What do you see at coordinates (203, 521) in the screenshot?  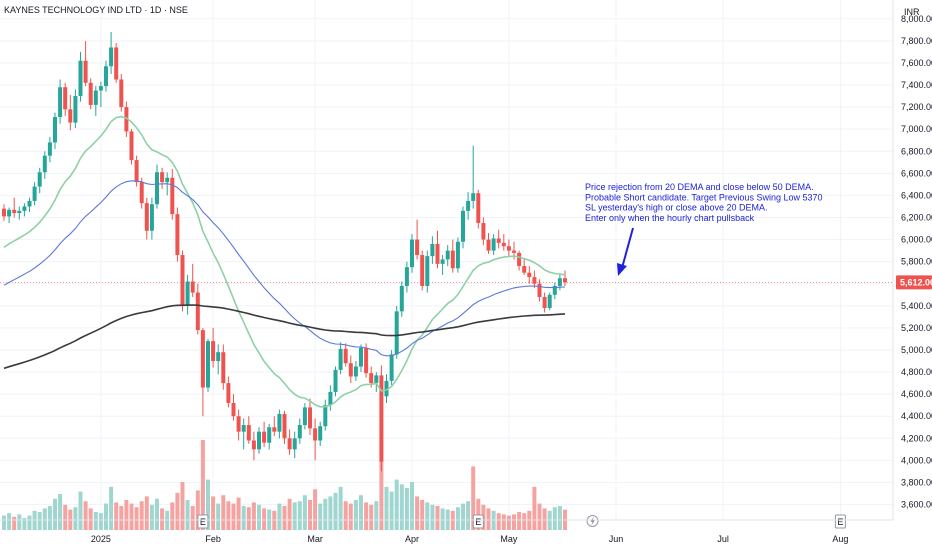 I see `earnings-marker-box` at bounding box center [203, 521].